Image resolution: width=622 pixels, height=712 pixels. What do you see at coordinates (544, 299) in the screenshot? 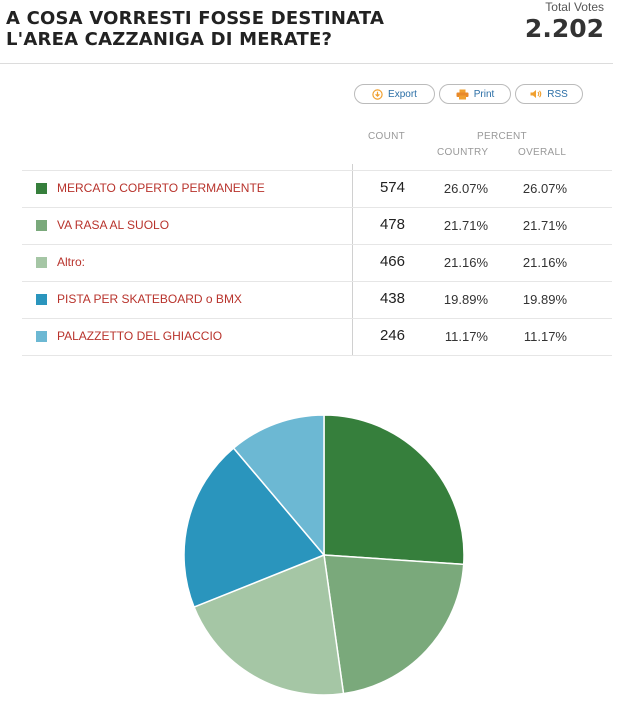
I see `option-percent-overall: 19.89%` at bounding box center [544, 299].